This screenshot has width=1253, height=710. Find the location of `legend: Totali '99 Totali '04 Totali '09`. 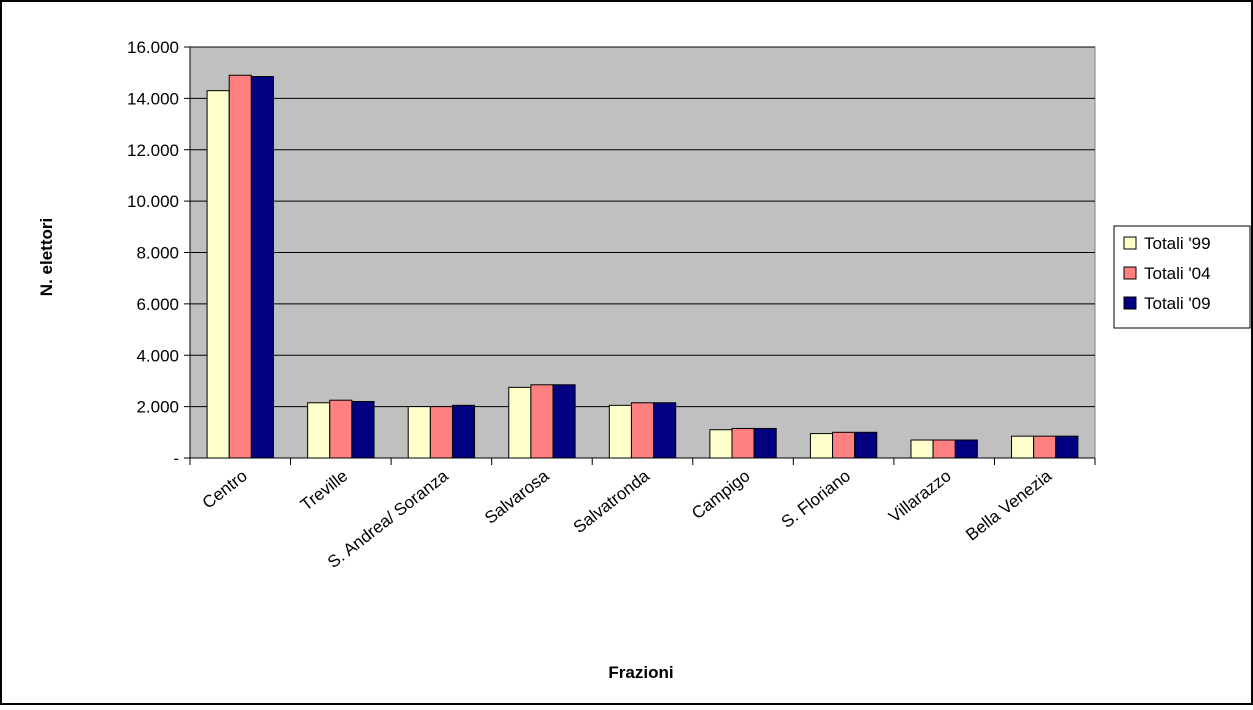

legend: Totali '99 Totali '04 Totali '09 is located at coordinates (1182, 277).